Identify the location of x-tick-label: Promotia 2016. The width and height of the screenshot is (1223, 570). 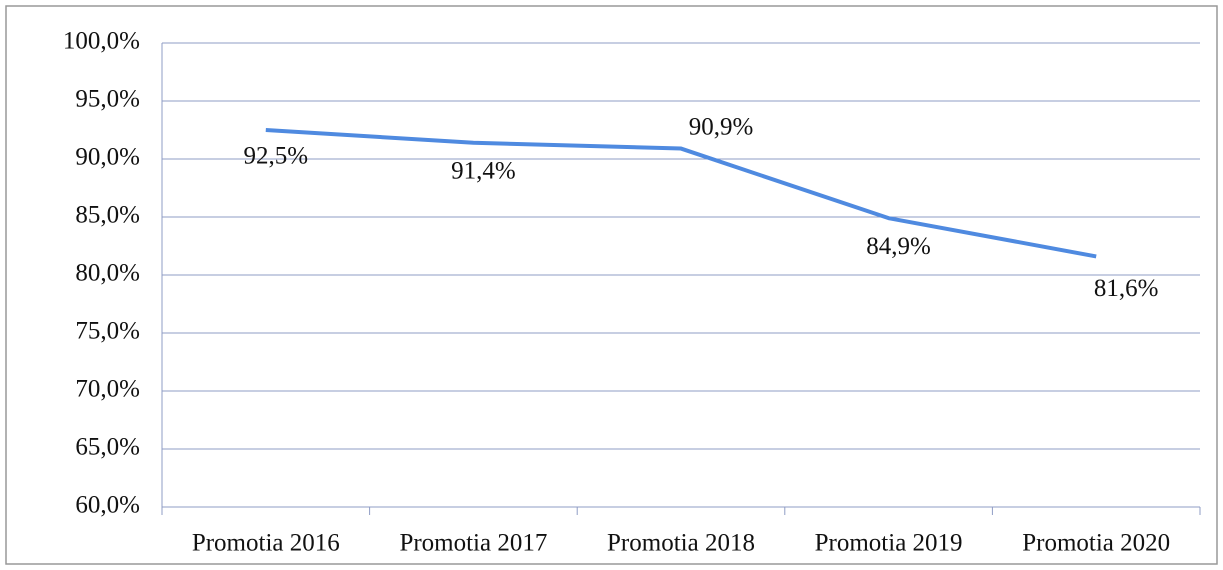
(266, 543).